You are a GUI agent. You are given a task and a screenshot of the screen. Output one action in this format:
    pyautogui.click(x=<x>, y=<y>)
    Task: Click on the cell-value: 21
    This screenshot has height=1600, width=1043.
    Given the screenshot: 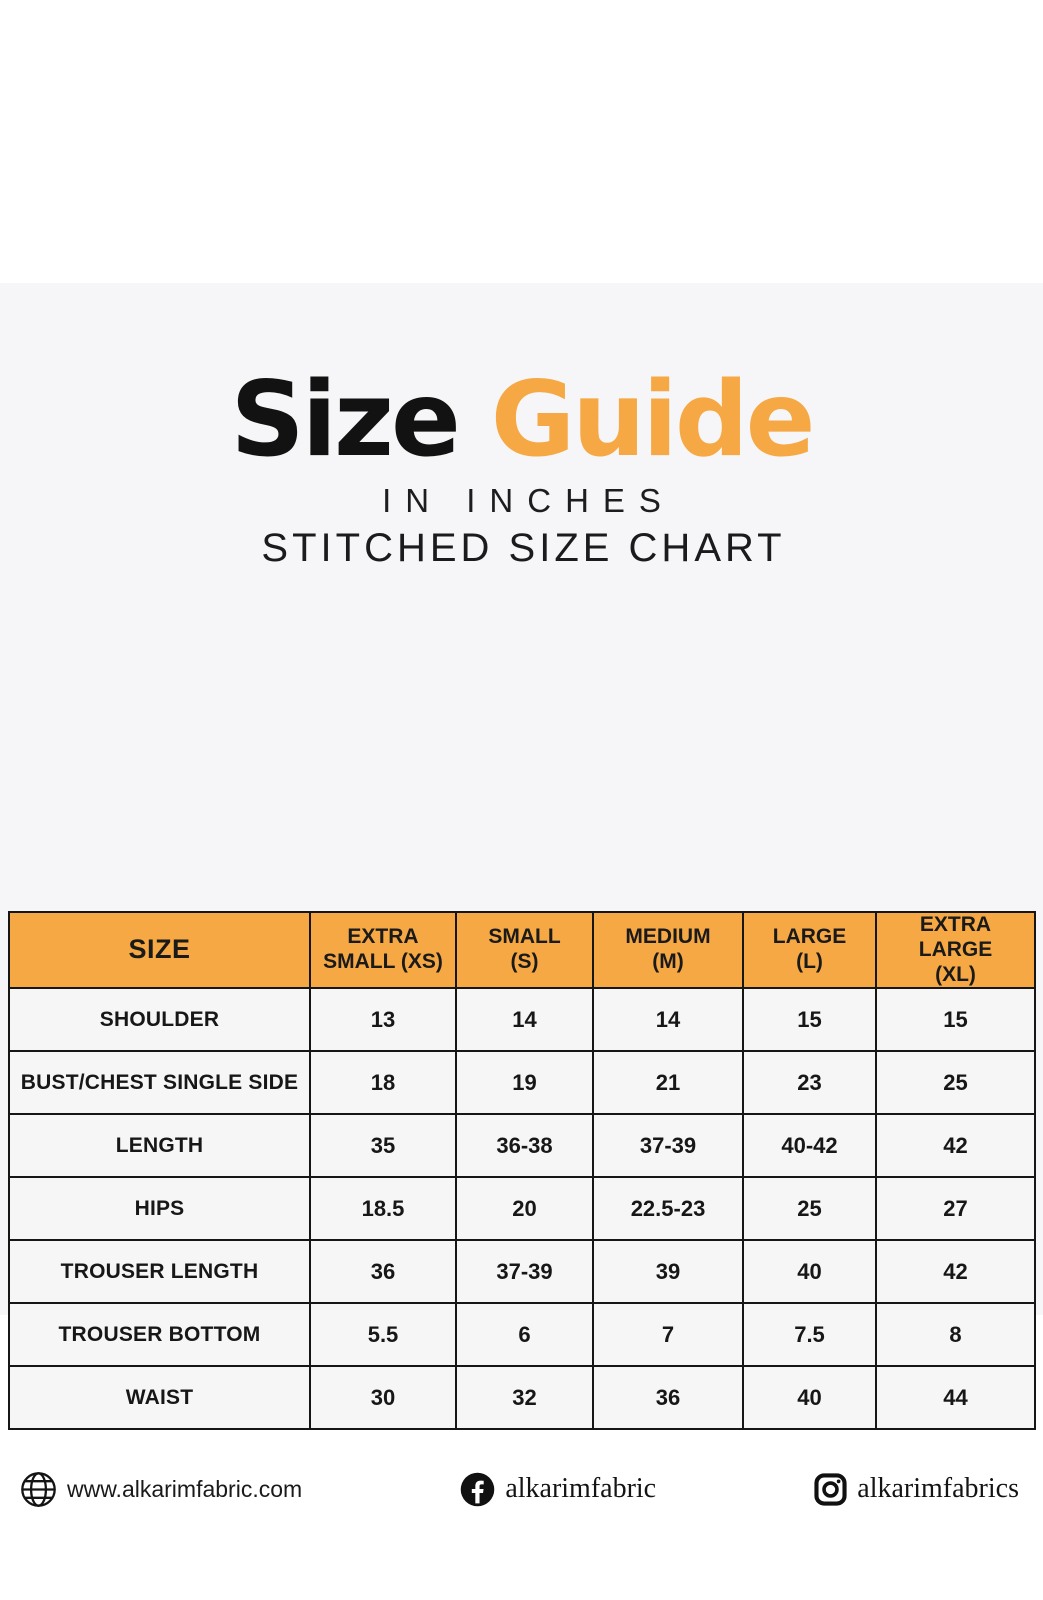 What is the action you would take?
    pyautogui.click(x=668, y=1083)
    